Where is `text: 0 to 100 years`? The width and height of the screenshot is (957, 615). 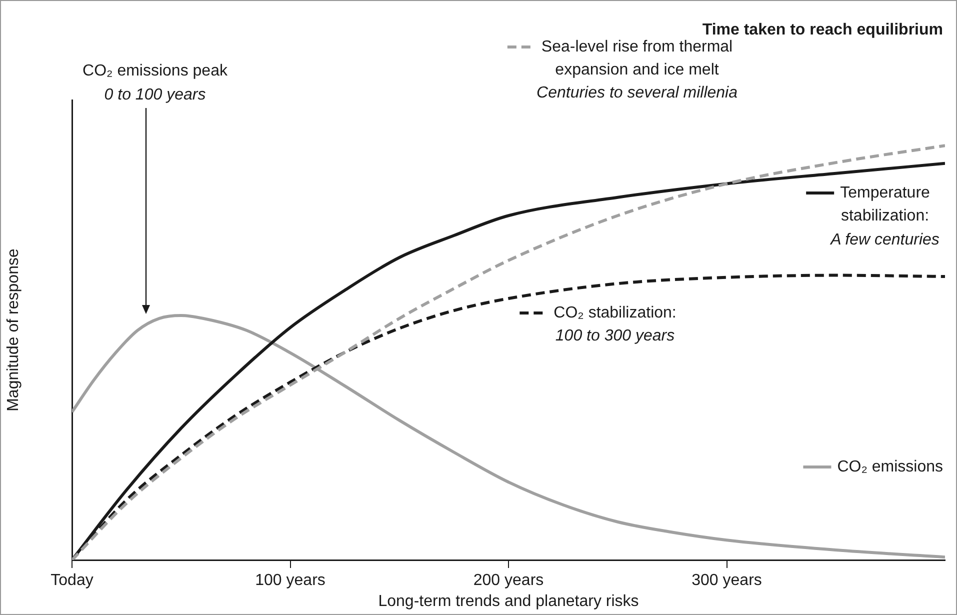 text: 0 to 100 years is located at coordinates (155, 95).